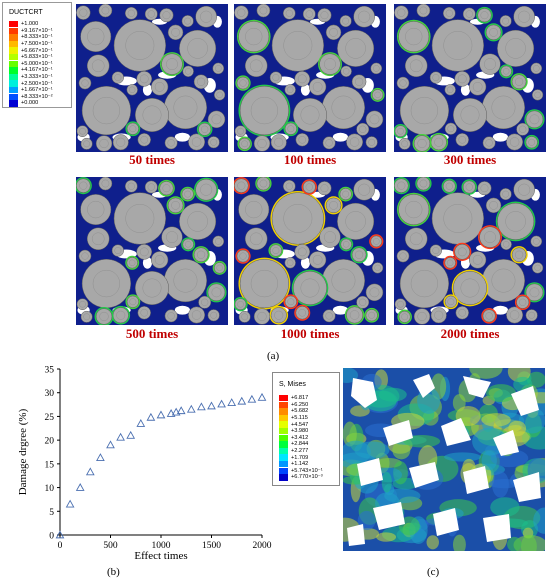 Image resolution: width=550 pixels, height=580 pixels. I want to click on ductcrt-level-row: +8.333×10⁻¹, so click(31, 37).